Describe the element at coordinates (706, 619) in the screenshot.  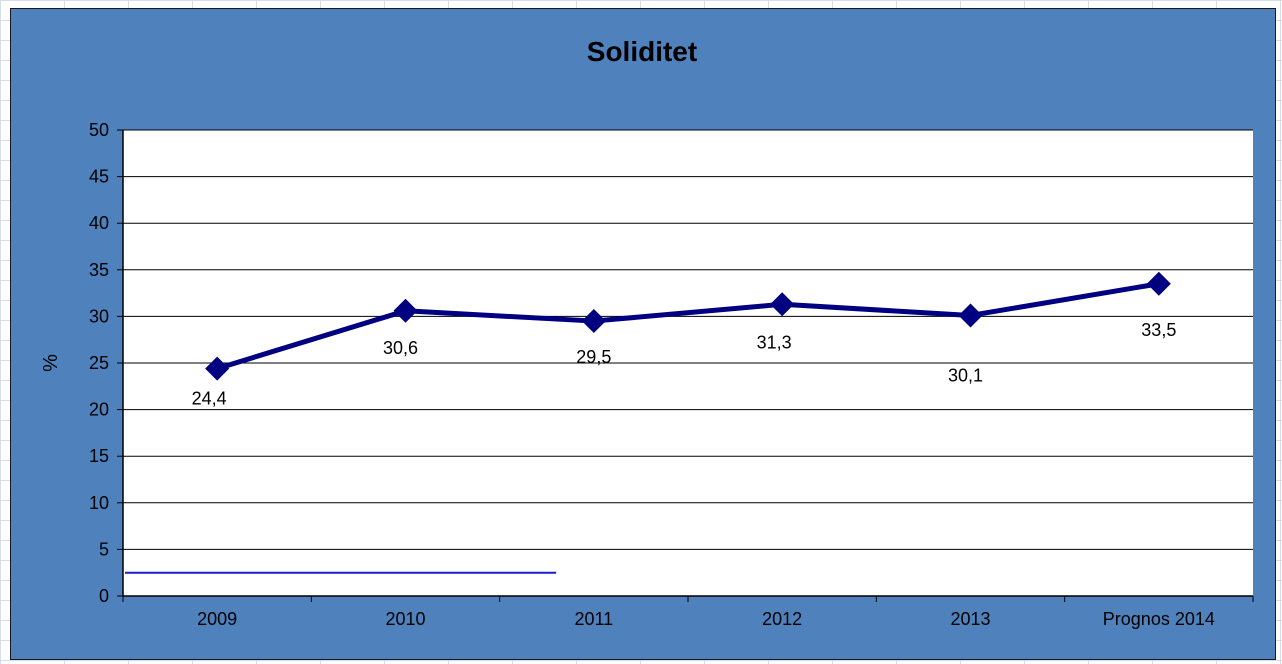
I see `x-tick-labels: 2009 2010 2011 2012 2013 Prognos 2014` at that location.